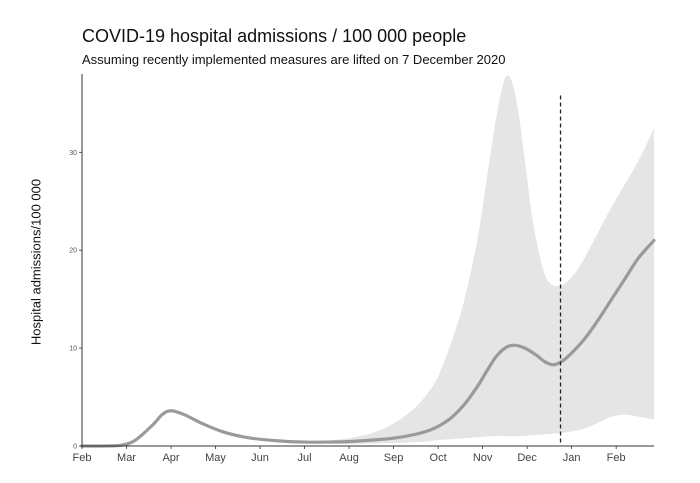  Describe the element at coordinates (73, 153) in the screenshot. I see `y-tick-label: 30` at that location.